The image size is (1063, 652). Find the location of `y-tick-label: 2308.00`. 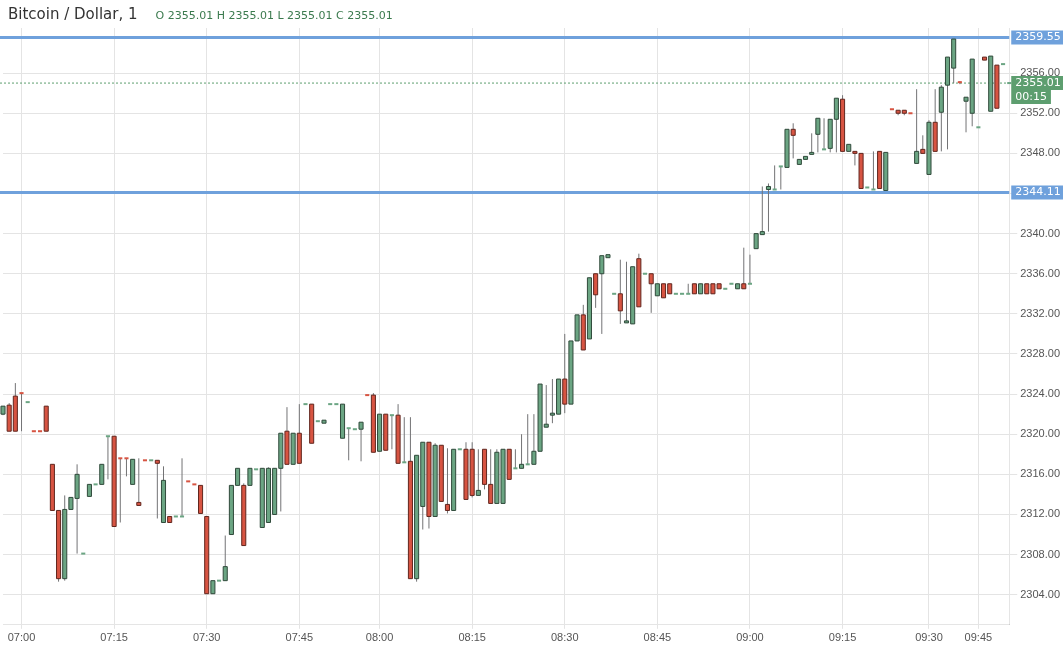

y-tick-label: 2308.00 is located at coordinates (1040, 553).